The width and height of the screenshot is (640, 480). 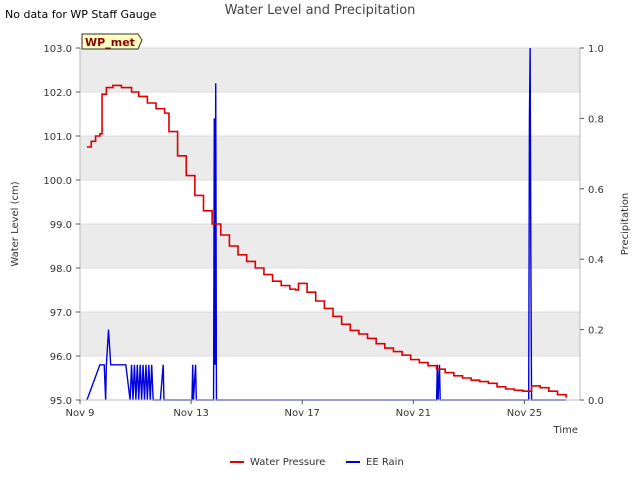 What do you see at coordinates (79, 413) in the screenshot?
I see `x-tick-label: Nov 9` at bounding box center [79, 413].